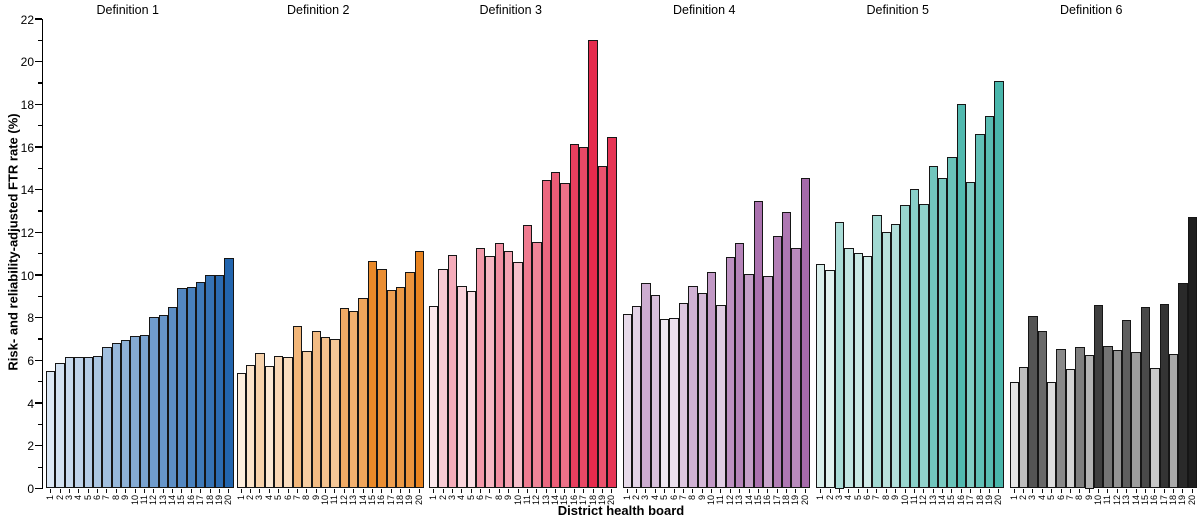 The image size is (1199, 524). Describe the element at coordinates (1033, 402) in the screenshot. I see `bar-def6-dhb3` at that location.